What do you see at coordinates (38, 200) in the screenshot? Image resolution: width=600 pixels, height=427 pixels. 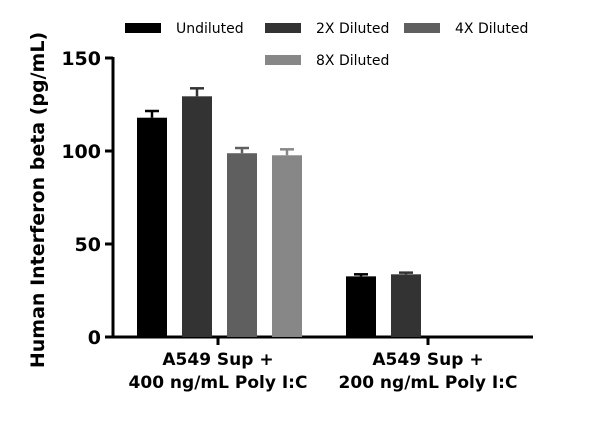 I see `y-axis-label: Human Interferon beta (pg/mL)` at bounding box center [38, 200].